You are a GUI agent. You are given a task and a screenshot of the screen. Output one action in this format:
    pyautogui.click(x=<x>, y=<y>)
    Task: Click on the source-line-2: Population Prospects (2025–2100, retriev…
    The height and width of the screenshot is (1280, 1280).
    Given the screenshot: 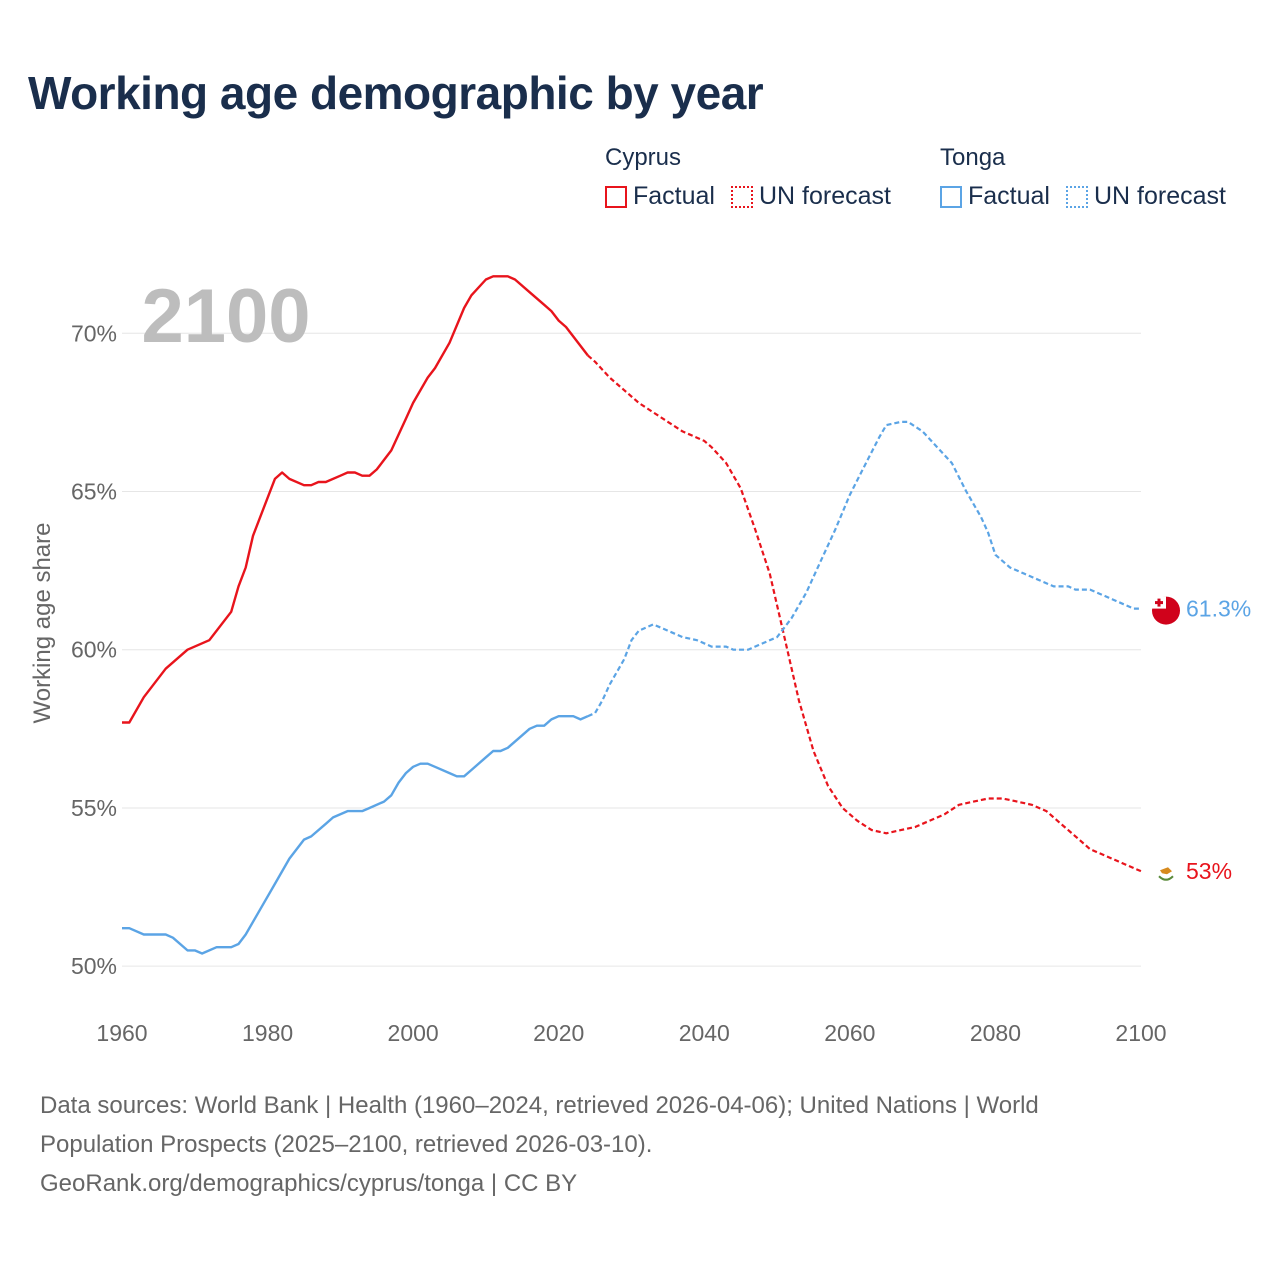 What is the action you would take?
    pyautogui.click(x=346, y=1144)
    